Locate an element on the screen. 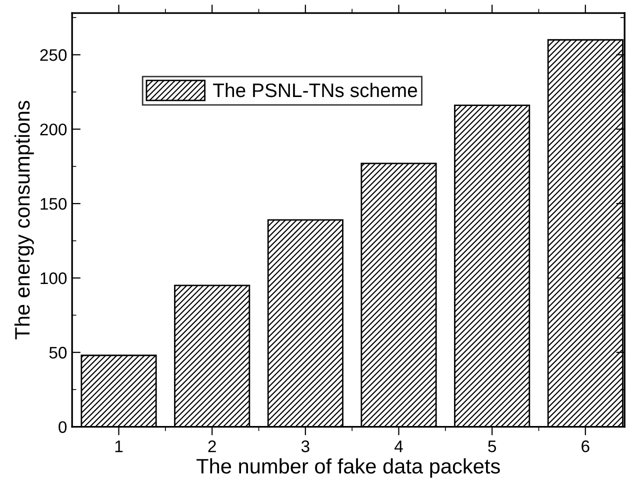 This screenshot has height=485, width=638. y-tick-label: 250 is located at coordinates (53, 55).